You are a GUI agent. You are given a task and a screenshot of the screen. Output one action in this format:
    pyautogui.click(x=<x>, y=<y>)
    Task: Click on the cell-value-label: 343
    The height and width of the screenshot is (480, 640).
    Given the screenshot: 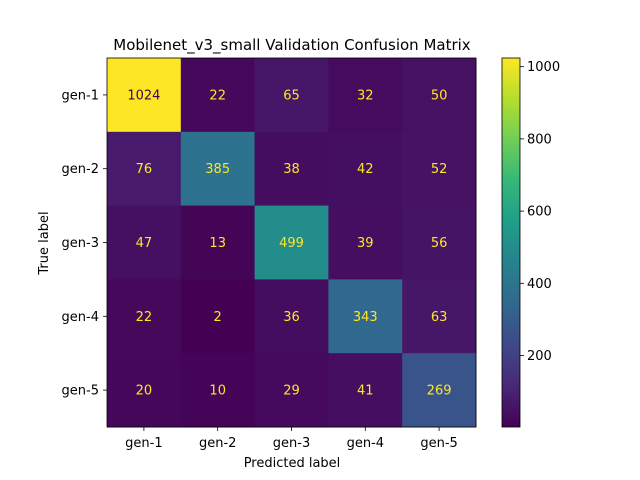 What is the action you would take?
    pyautogui.click(x=365, y=317)
    